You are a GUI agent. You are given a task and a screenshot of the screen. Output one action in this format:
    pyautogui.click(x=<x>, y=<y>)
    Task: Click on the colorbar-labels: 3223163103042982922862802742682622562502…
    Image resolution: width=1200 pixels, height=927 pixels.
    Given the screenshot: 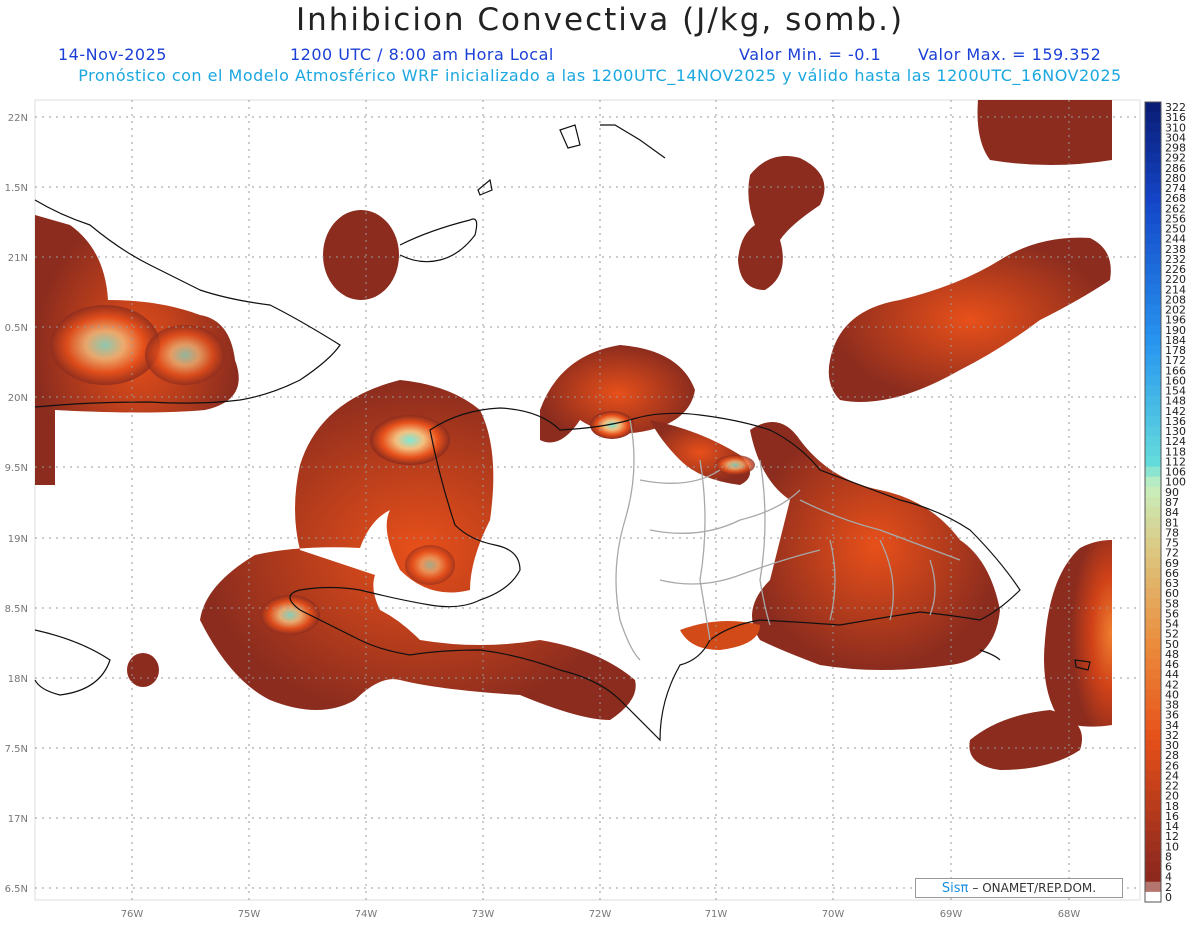 What is the action you would take?
    pyautogui.click(x=1175, y=502)
    